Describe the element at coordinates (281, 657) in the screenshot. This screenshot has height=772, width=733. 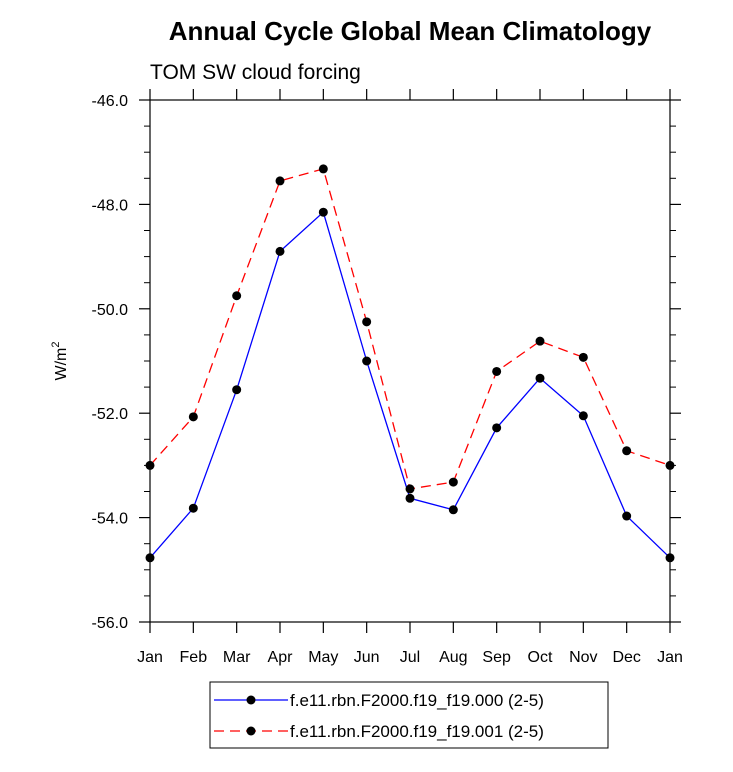
I see `x-tick-label: Apr` at that location.